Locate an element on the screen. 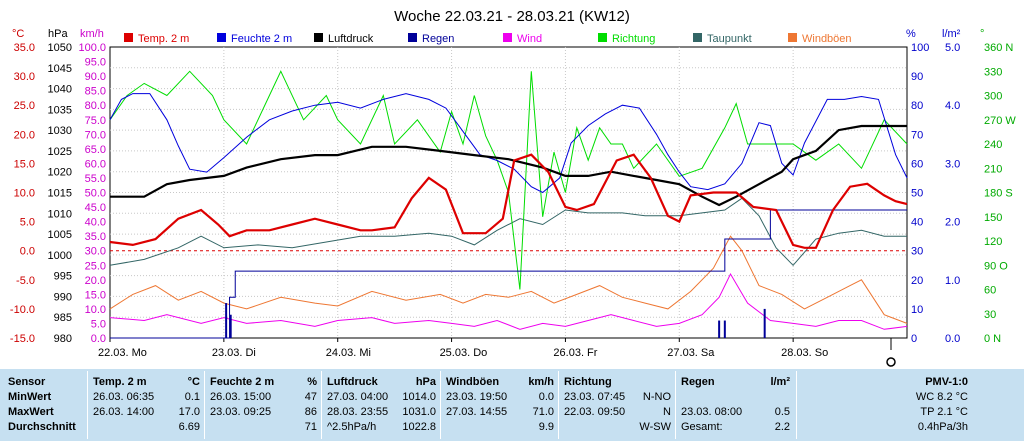  humidity-tick-label: 90 is located at coordinates (917, 77).